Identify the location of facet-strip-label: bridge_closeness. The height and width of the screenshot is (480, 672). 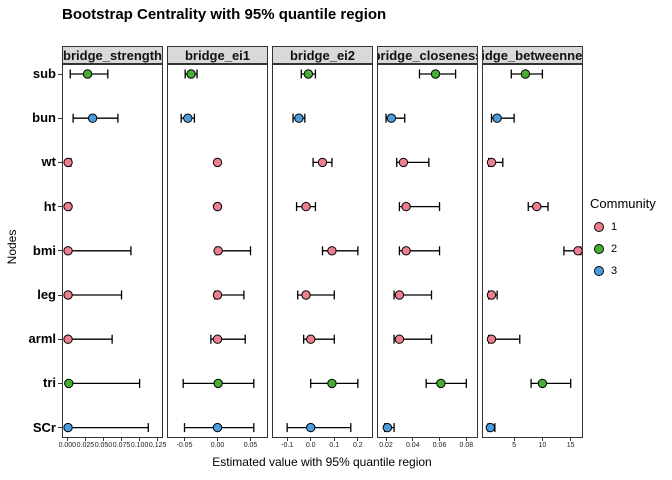
(427, 55).